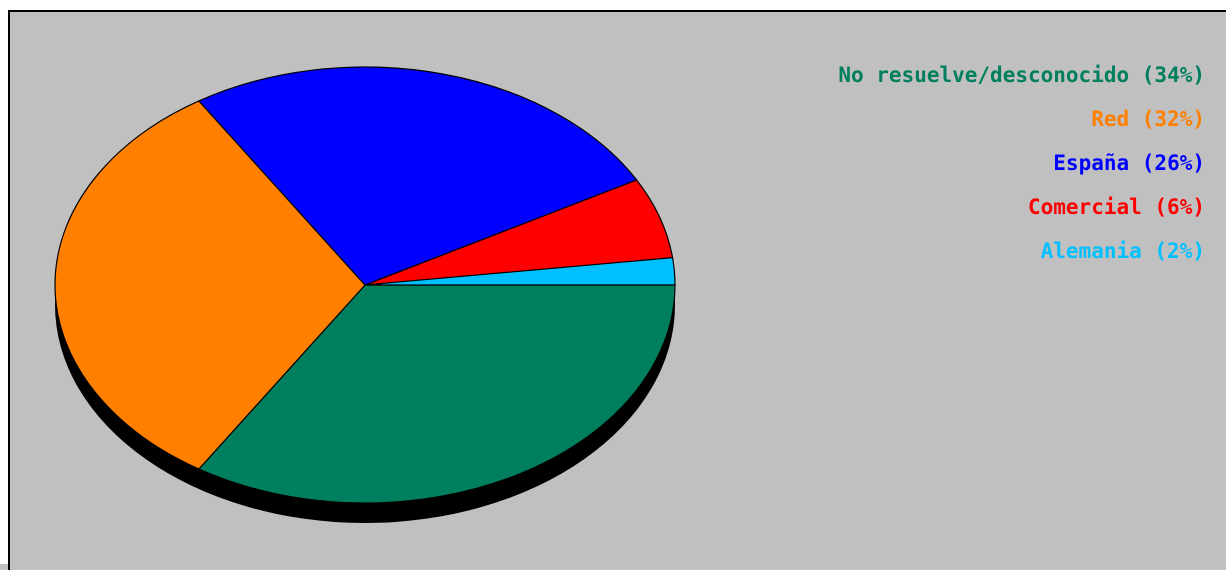 This screenshot has height=570, width=1226. Describe the element at coordinates (1129, 163) in the screenshot. I see `legend-item-españa: España (26%)` at that location.